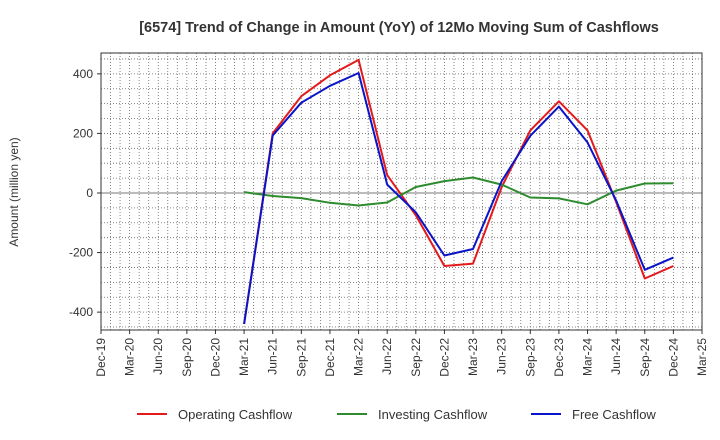 This screenshot has height=440, width=720. Describe the element at coordinates (244, 357) in the screenshot. I see `x-tick-label: Mar-21` at that location.